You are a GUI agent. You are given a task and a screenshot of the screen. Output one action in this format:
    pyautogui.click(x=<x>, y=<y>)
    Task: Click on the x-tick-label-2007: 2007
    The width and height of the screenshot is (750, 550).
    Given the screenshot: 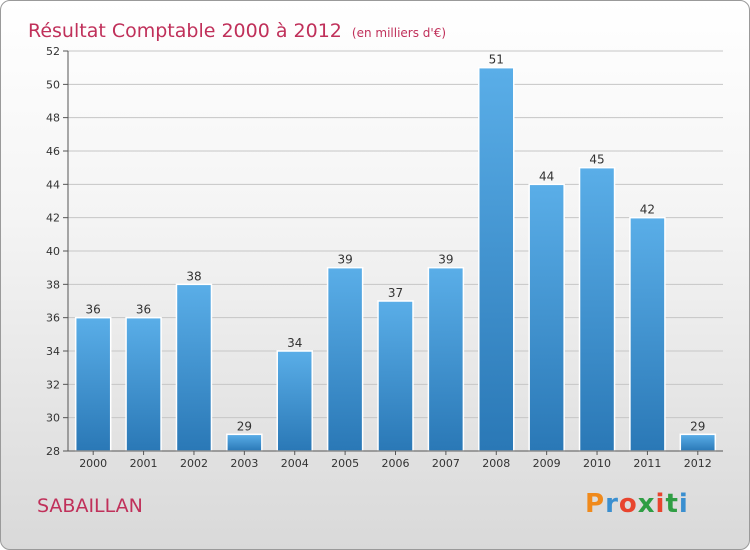 What is the action you would take?
    pyautogui.click(x=446, y=463)
    